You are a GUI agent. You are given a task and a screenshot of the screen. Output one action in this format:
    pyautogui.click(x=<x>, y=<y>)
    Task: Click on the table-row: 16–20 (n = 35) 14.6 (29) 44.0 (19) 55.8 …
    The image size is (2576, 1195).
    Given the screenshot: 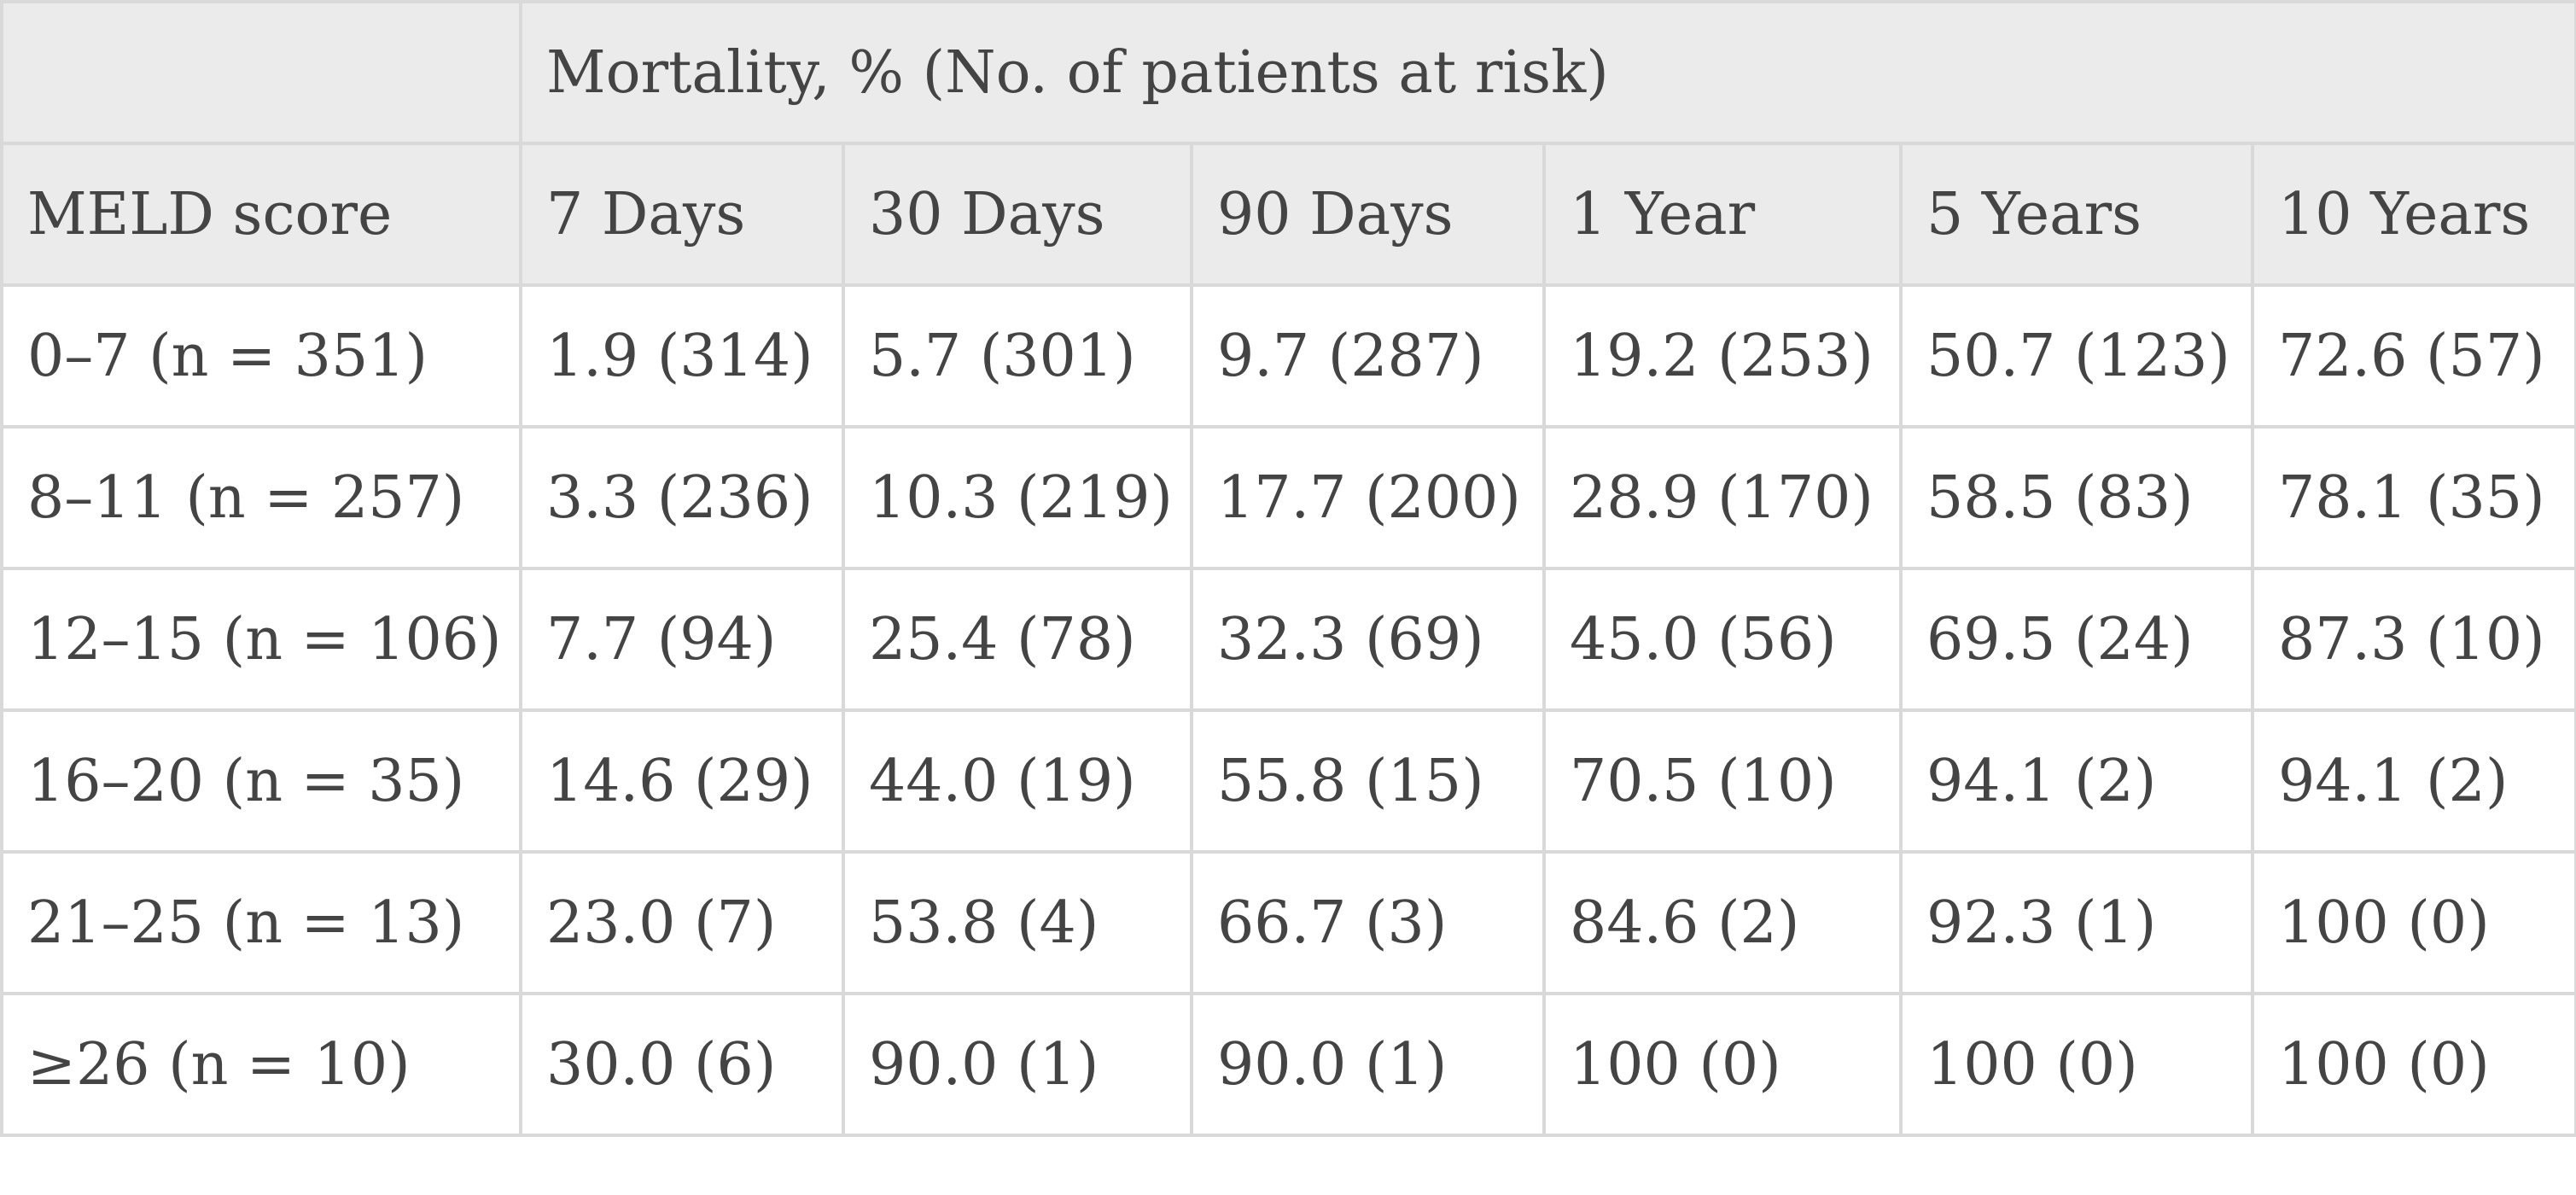 What is the action you would take?
    pyautogui.click(x=1288, y=781)
    